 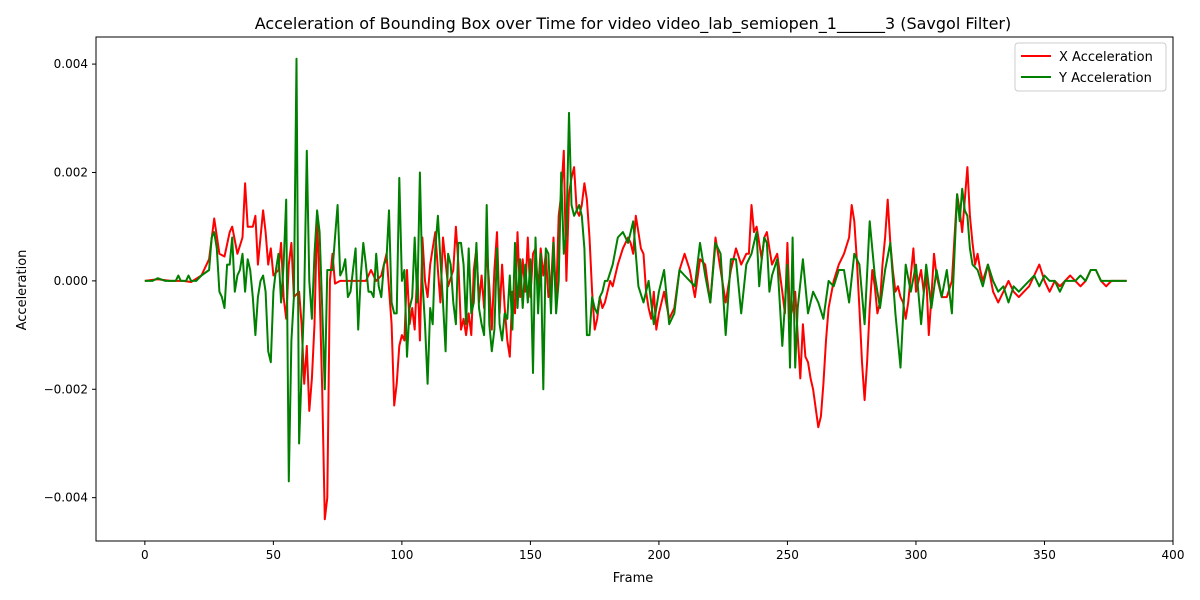 What do you see at coordinates (1044, 555) in the screenshot?
I see `x-tick-label: 350` at bounding box center [1044, 555].